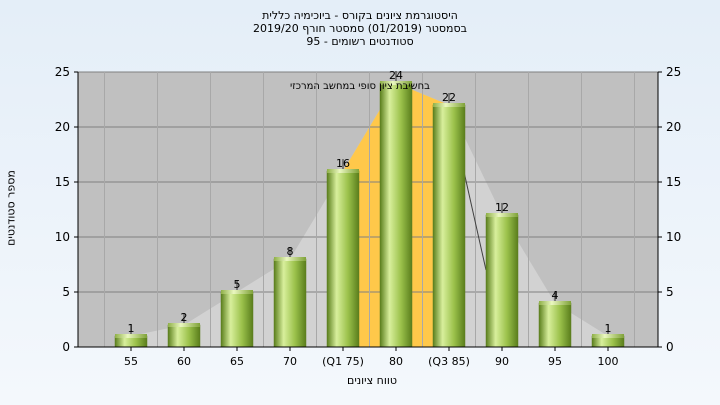 Image resolution: width=720 pixels, height=405 pixels. I want to click on x-tick-label: 100, so click(608, 361).